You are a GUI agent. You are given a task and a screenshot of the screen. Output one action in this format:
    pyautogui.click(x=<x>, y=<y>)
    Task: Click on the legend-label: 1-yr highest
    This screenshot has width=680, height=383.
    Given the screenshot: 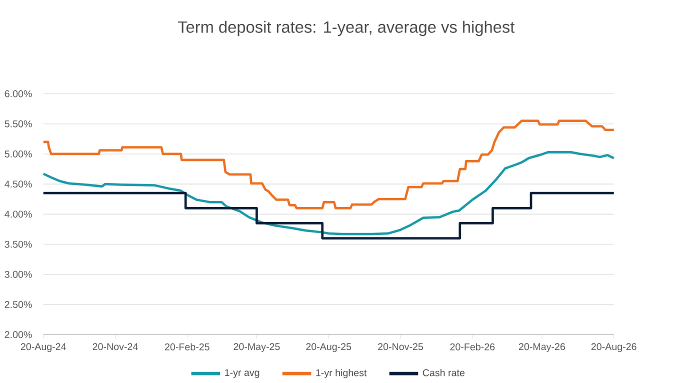 What is the action you would take?
    pyautogui.click(x=341, y=373)
    